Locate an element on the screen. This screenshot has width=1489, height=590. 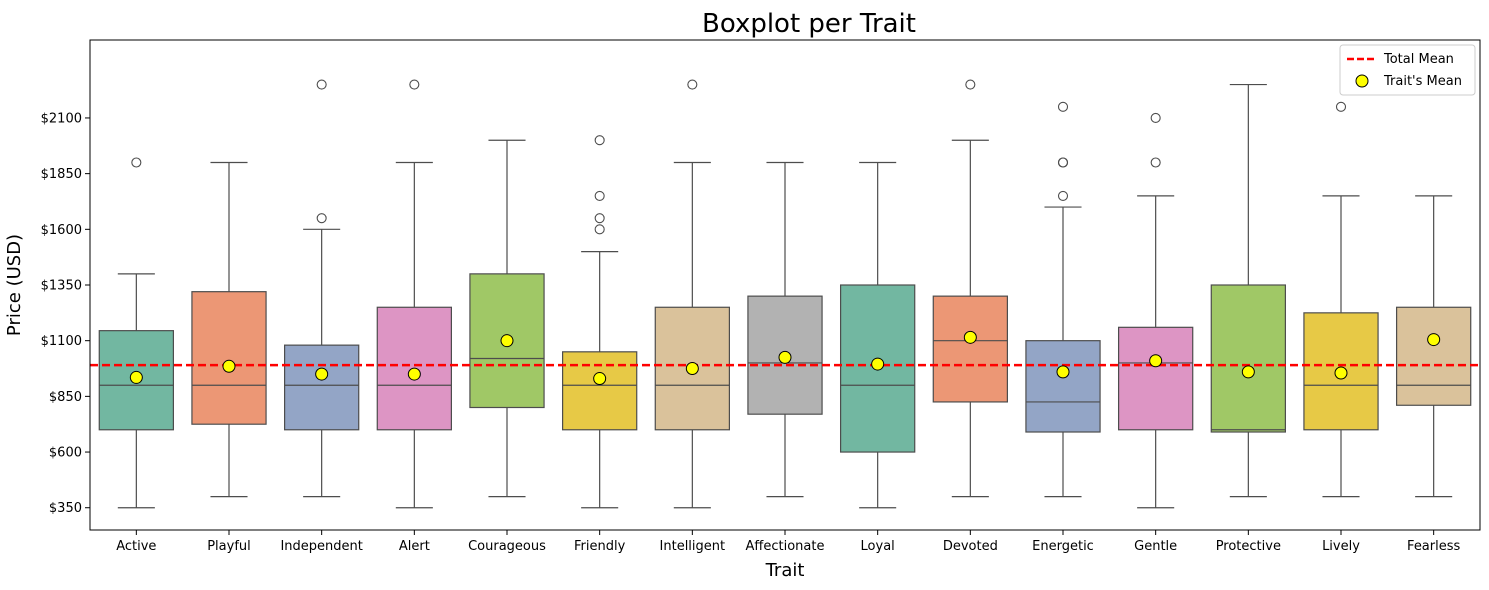
x-tick-label: Affectionate is located at coordinates (785, 546).